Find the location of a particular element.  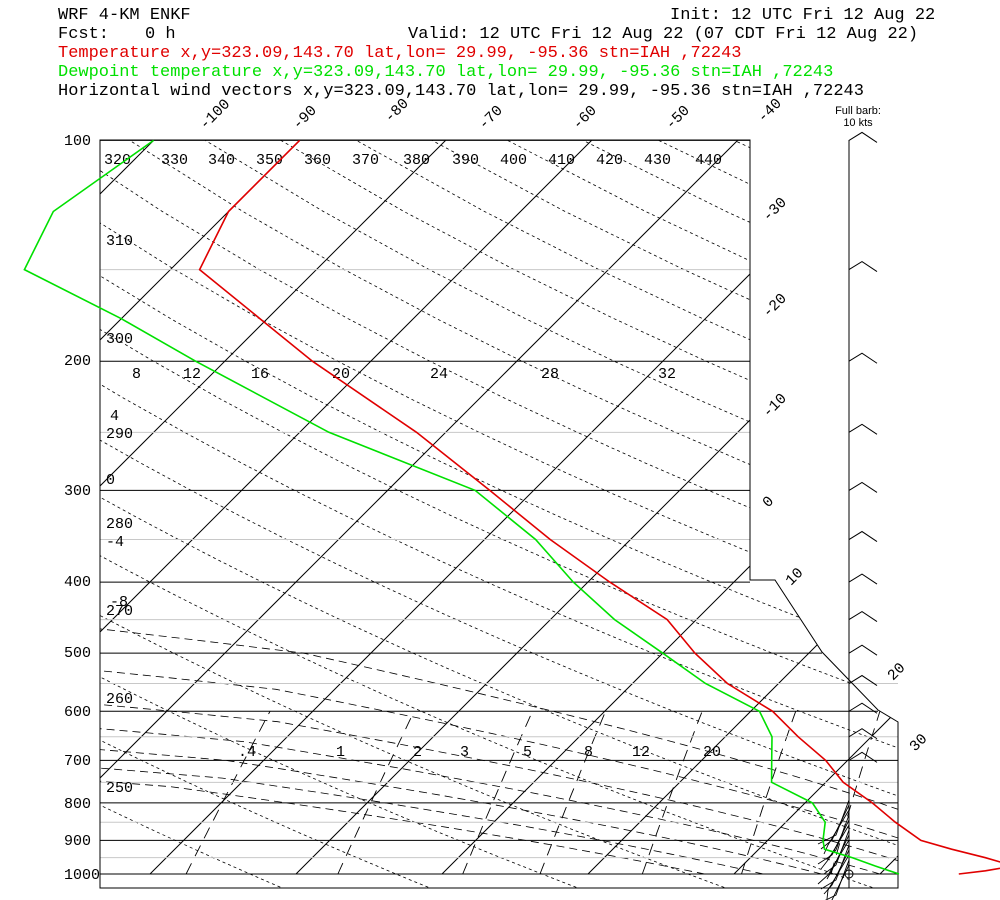

theta-e-label: 16 is located at coordinates (260, 374).